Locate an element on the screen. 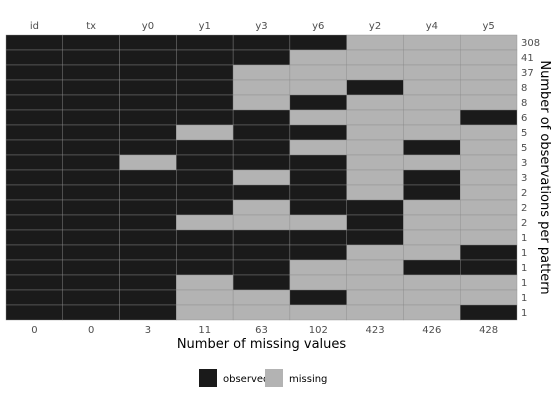  legend-label-observed: observed is located at coordinates (246, 379).